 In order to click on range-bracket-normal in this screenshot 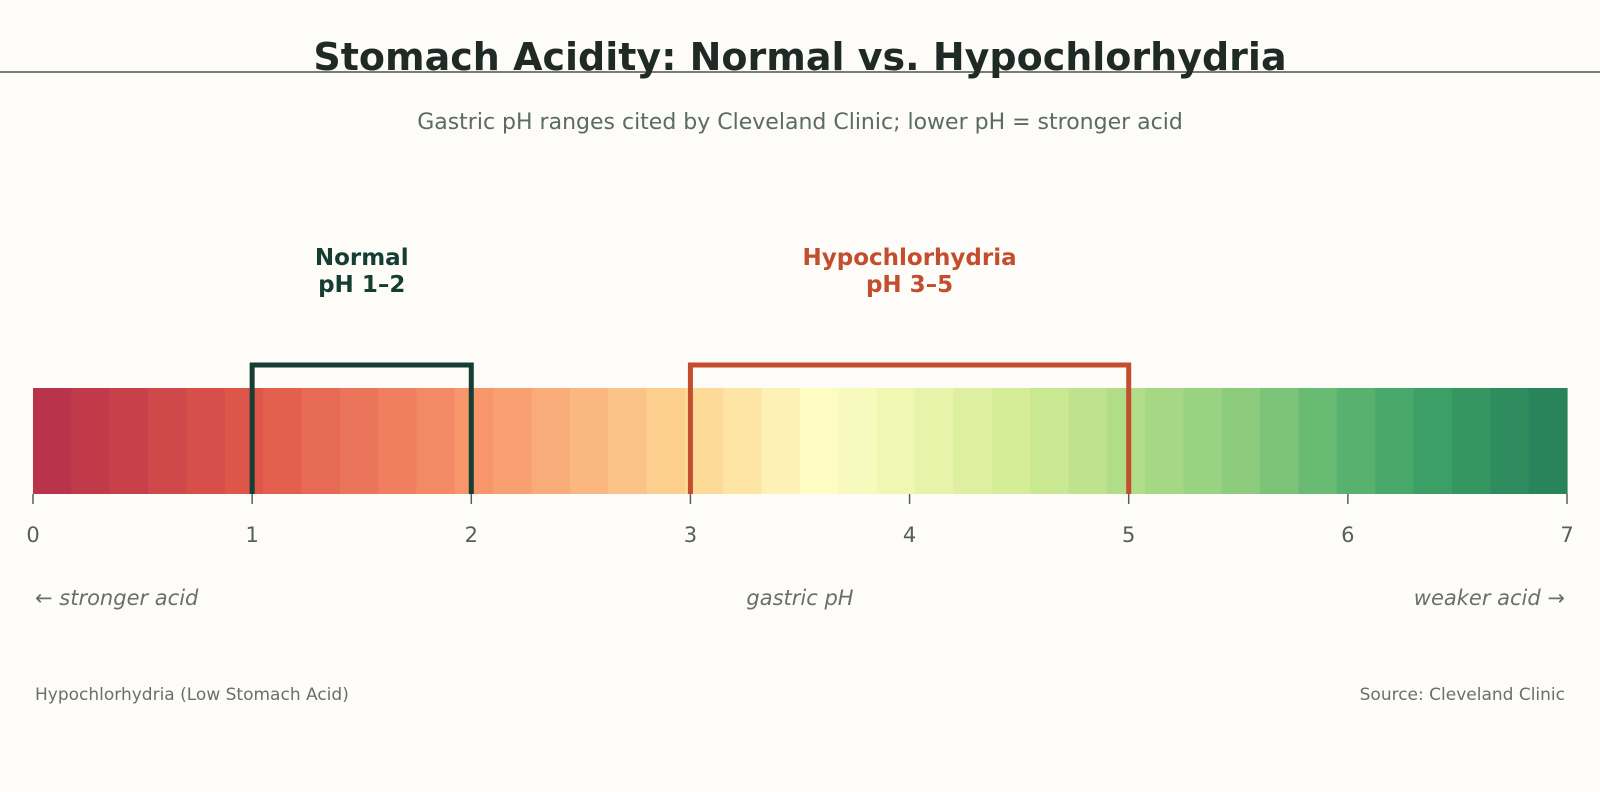, I will do `click(361, 428)`.